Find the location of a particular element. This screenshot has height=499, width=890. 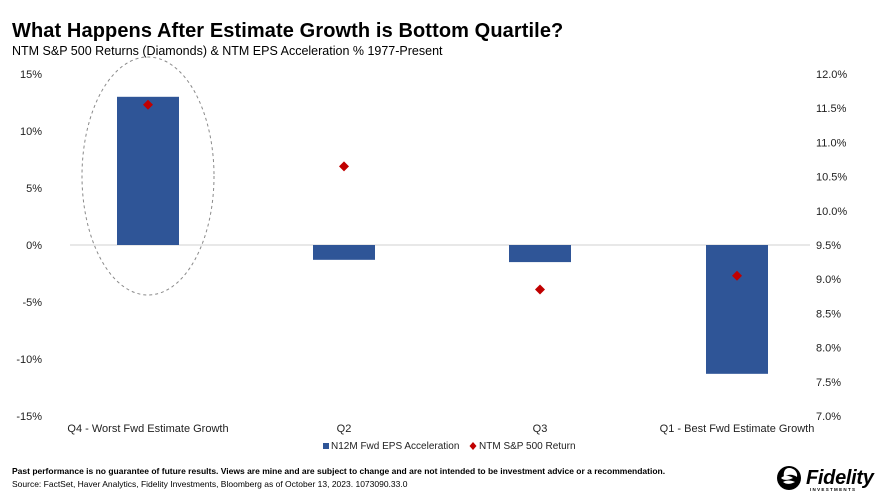

right-tick-label: 12.0% is located at coordinates (831, 75).